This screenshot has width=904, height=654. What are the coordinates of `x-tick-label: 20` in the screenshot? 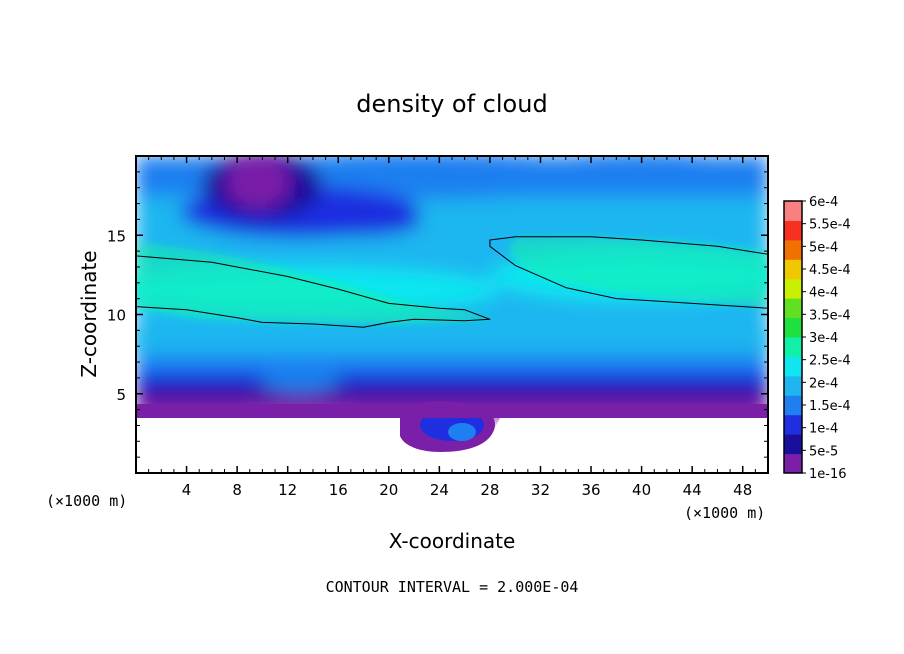 It's located at (388, 490).